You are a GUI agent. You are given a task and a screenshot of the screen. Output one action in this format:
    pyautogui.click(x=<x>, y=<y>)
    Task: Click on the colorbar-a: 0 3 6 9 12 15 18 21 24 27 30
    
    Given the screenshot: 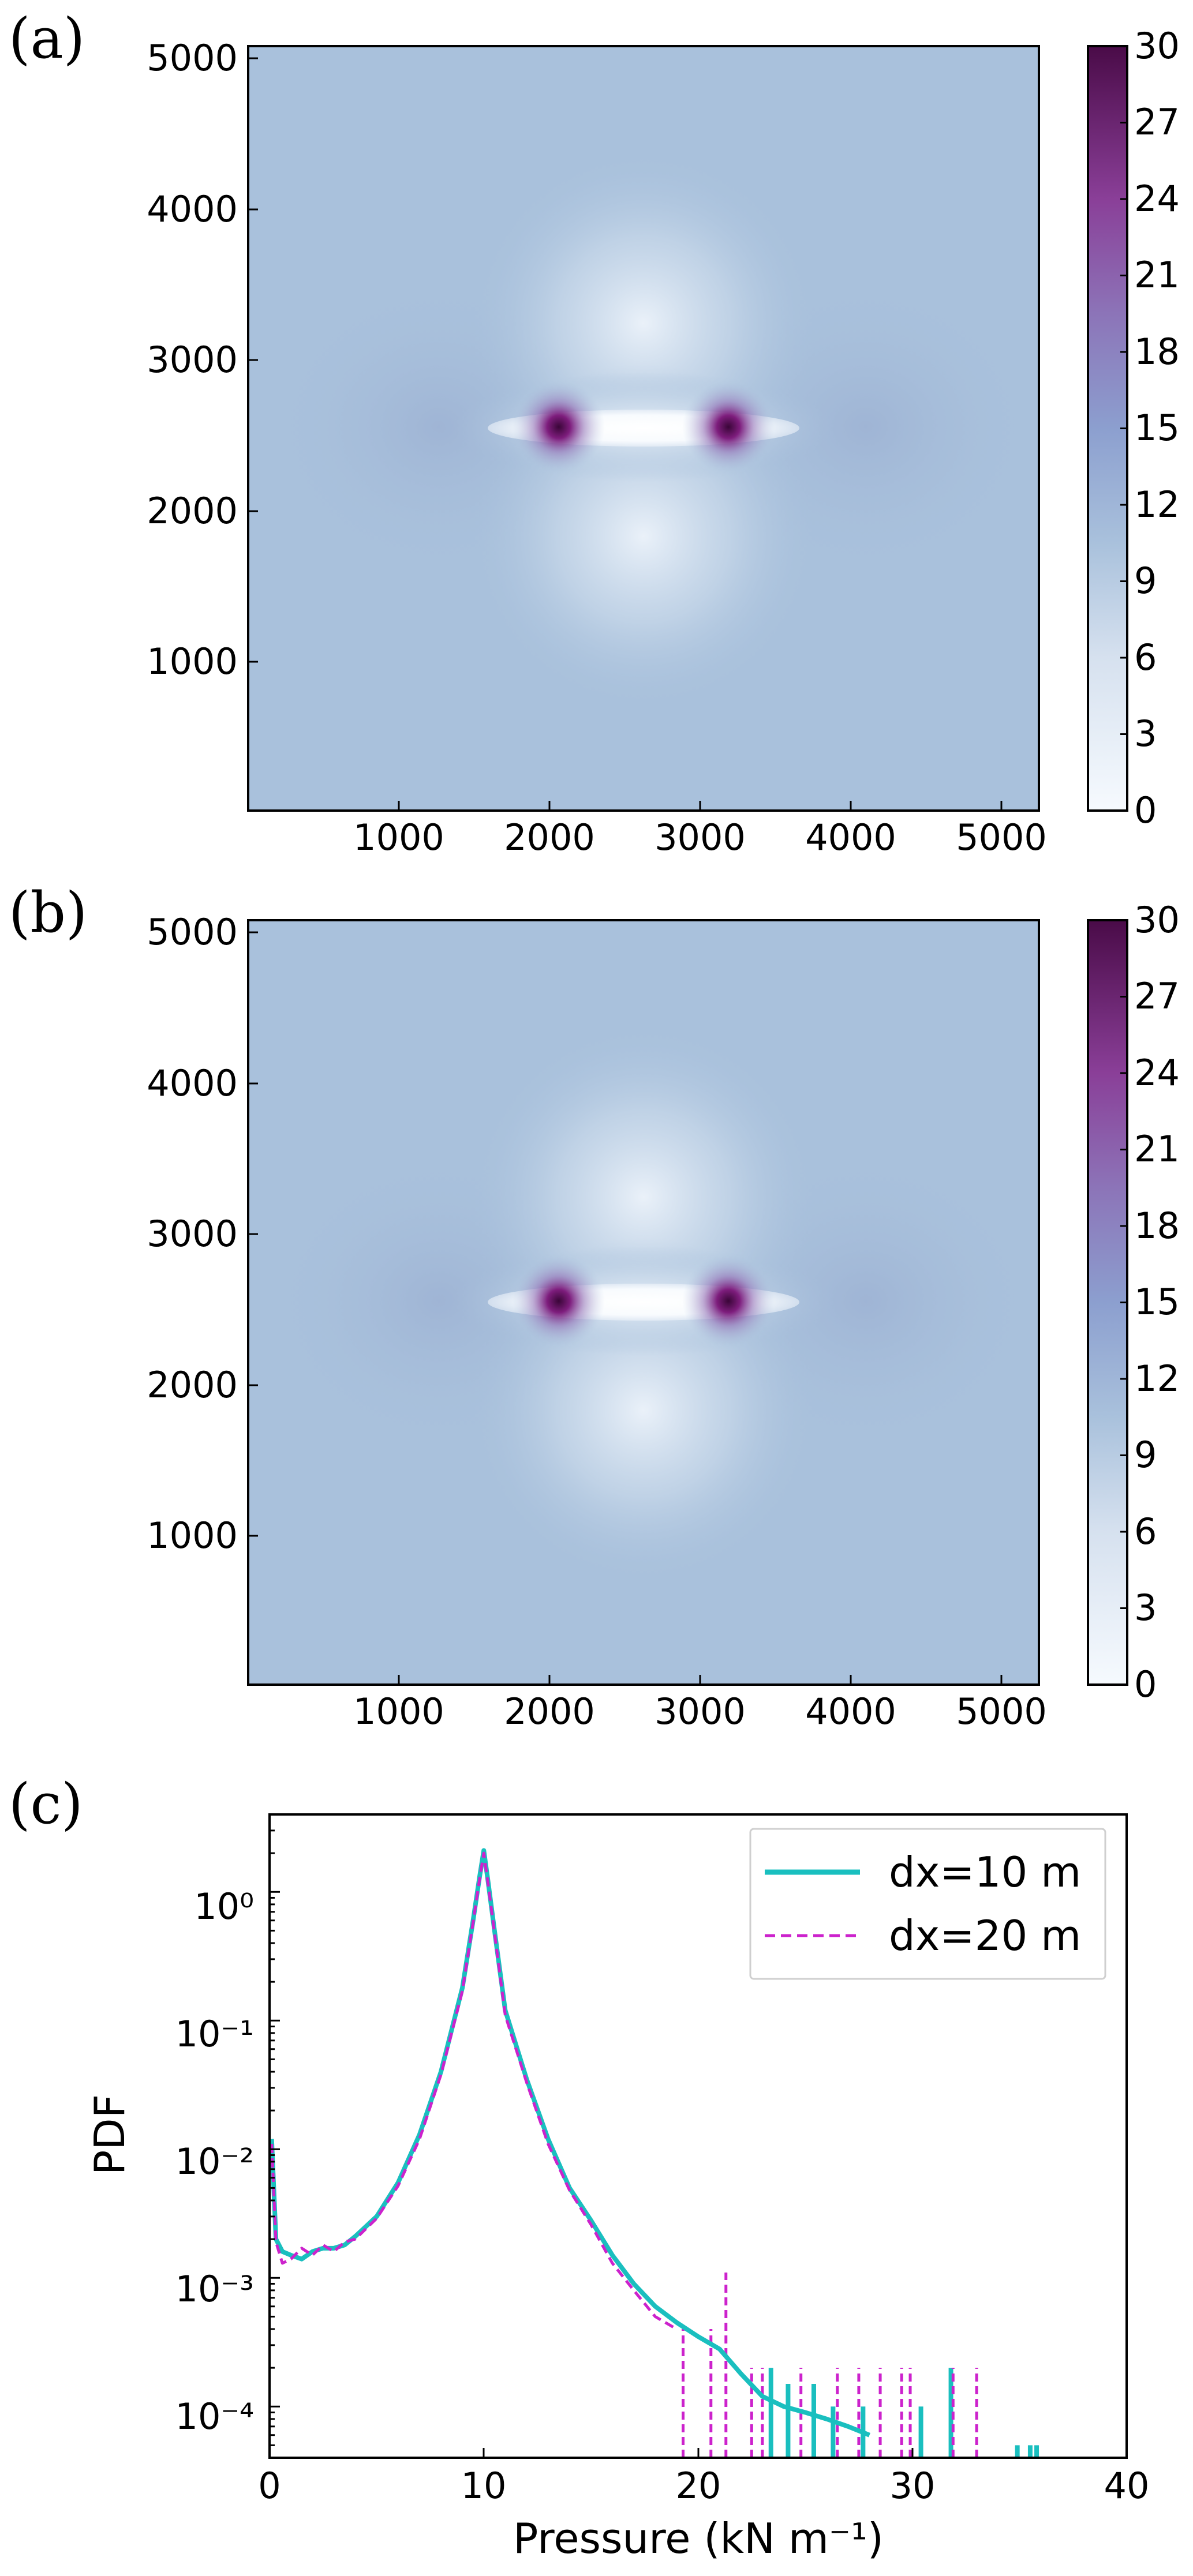 What is the action you would take?
    pyautogui.click(x=1133, y=428)
    